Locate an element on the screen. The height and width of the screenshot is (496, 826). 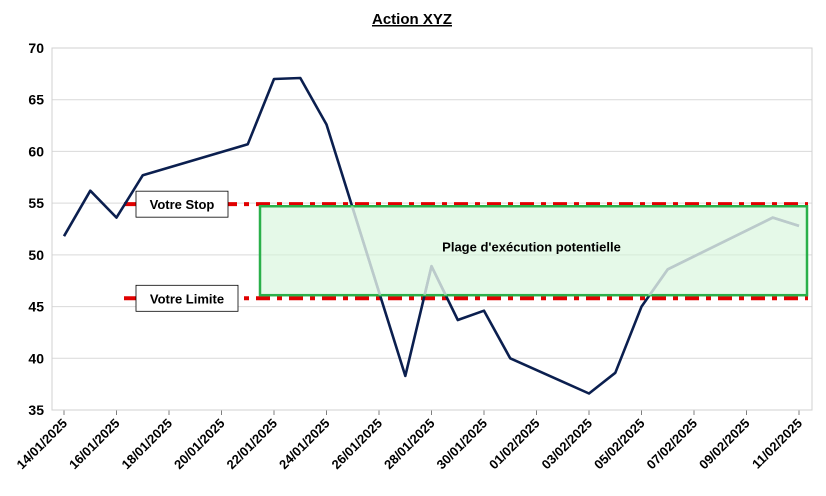
x-tick-label: 28/01/2025 is located at coordinates (409, 444).